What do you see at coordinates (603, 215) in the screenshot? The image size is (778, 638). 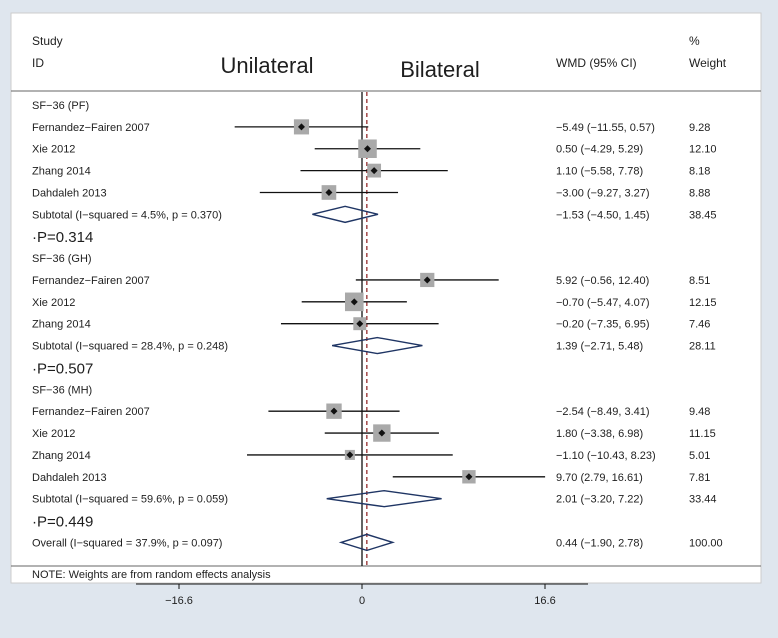 I see `ci-value: −1.53 (−4.50, 1.45)` at bounding box center [603, 215].